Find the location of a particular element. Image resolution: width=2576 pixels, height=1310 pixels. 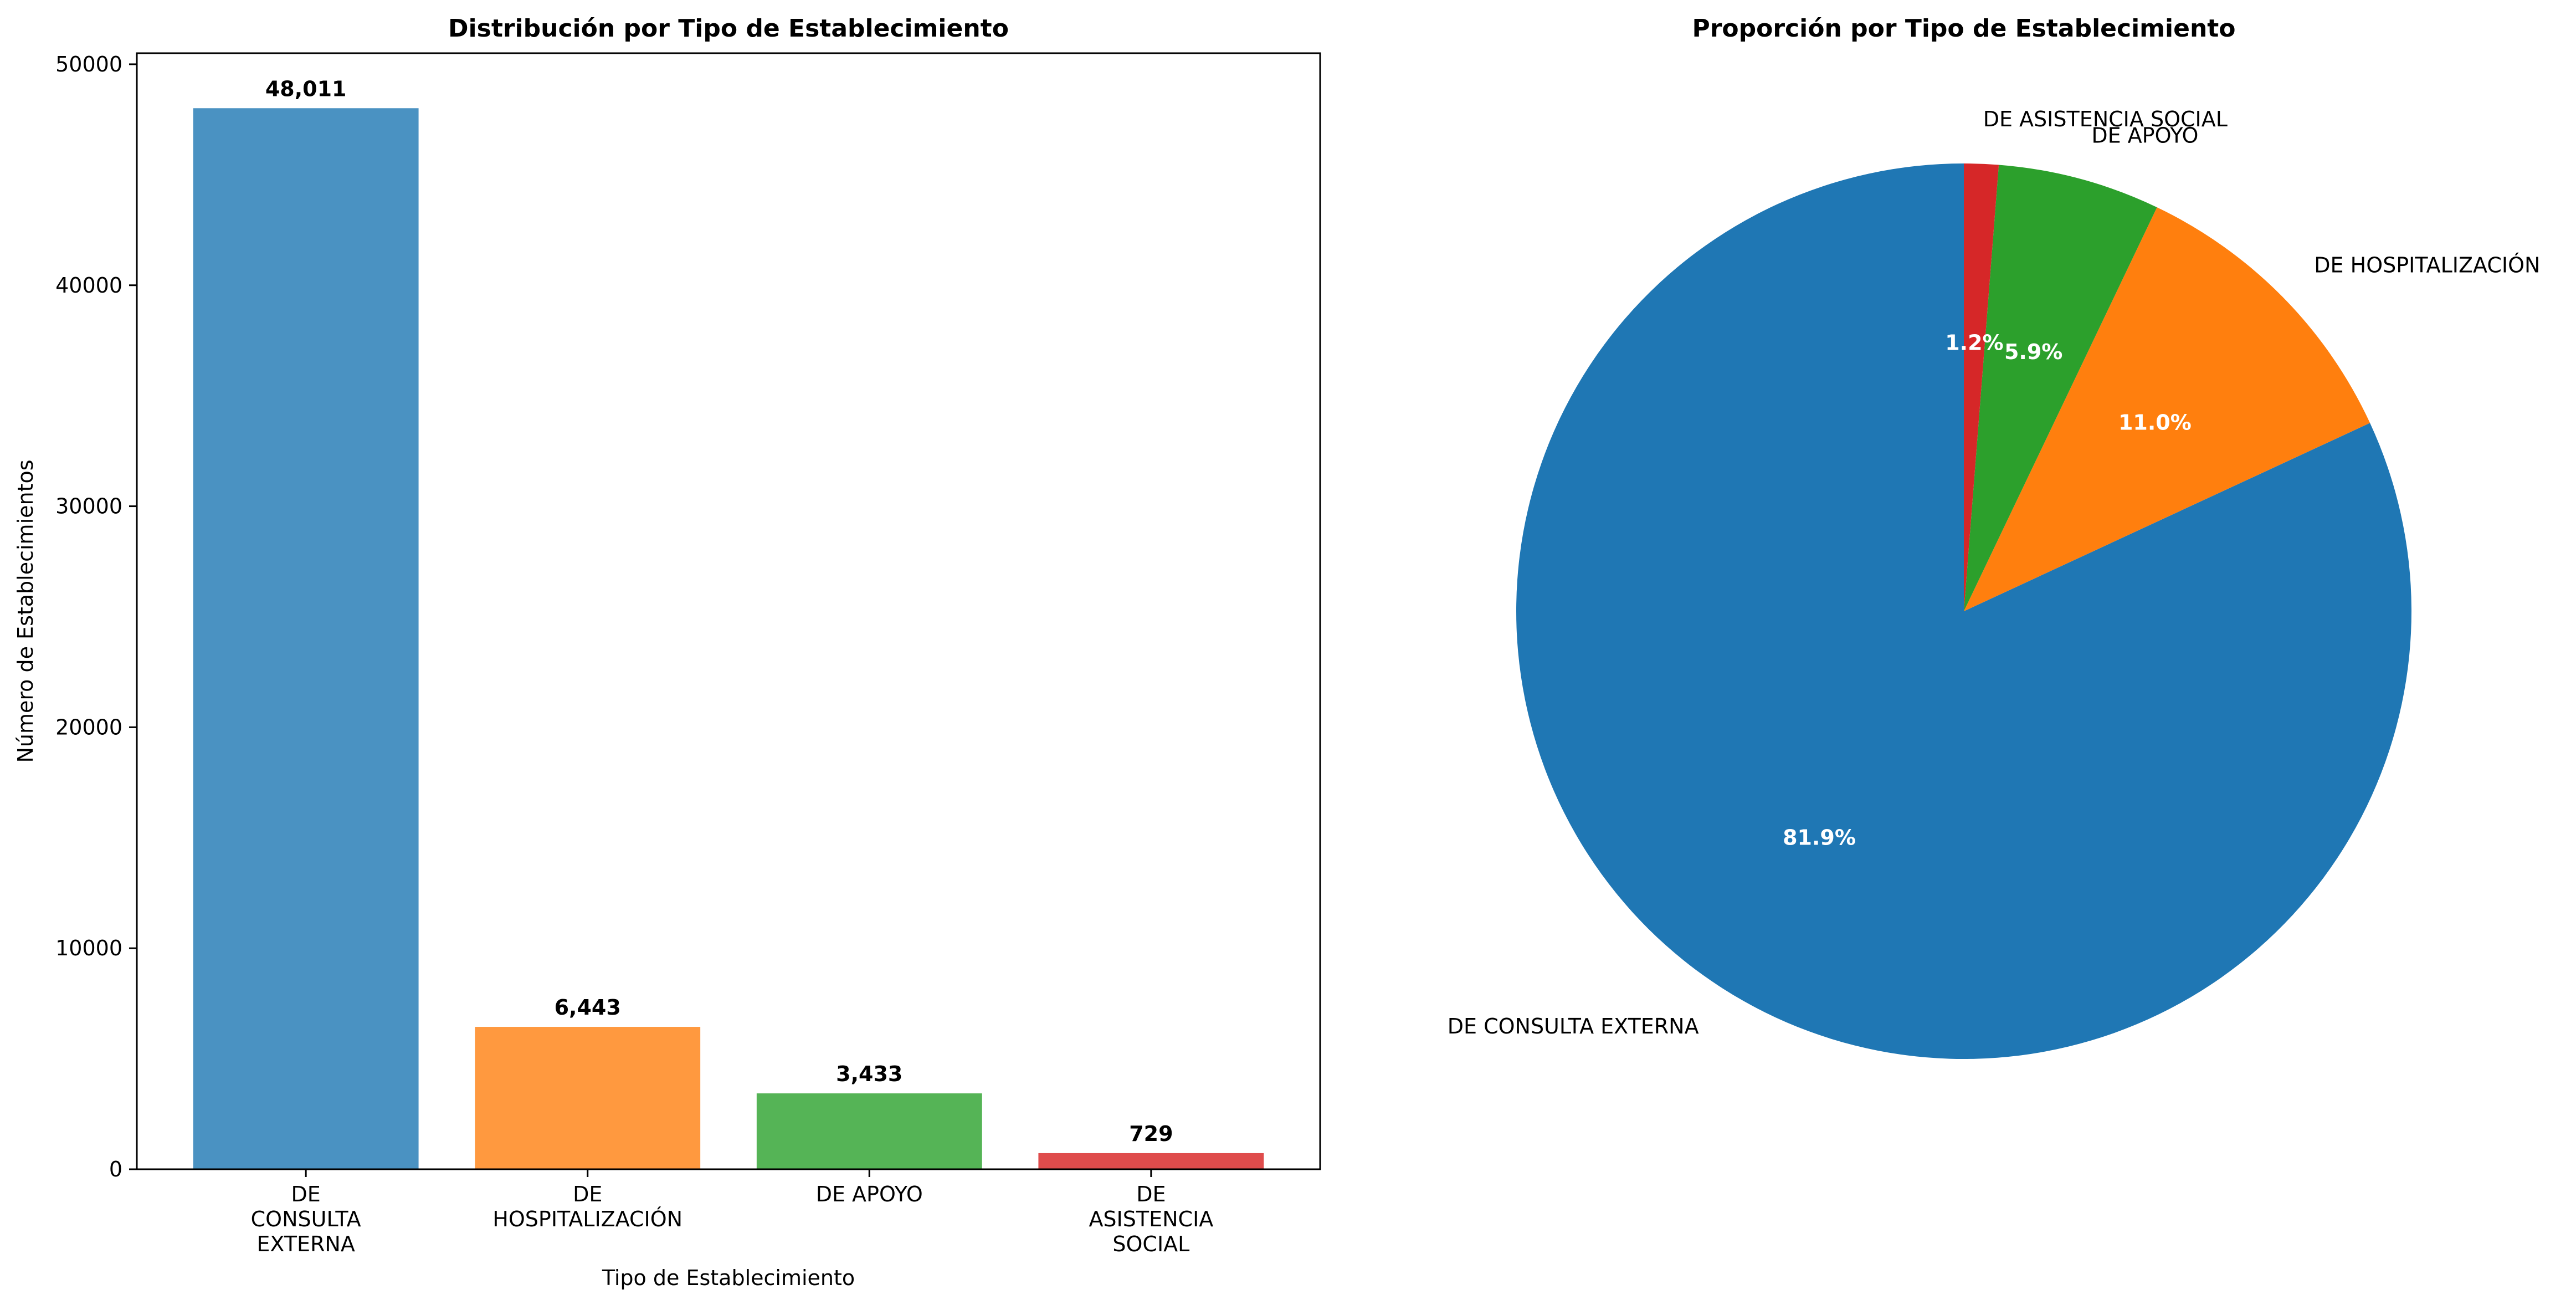

bar-y-axis-label: Número de Establecimientos is located at coordinates (25, 611).